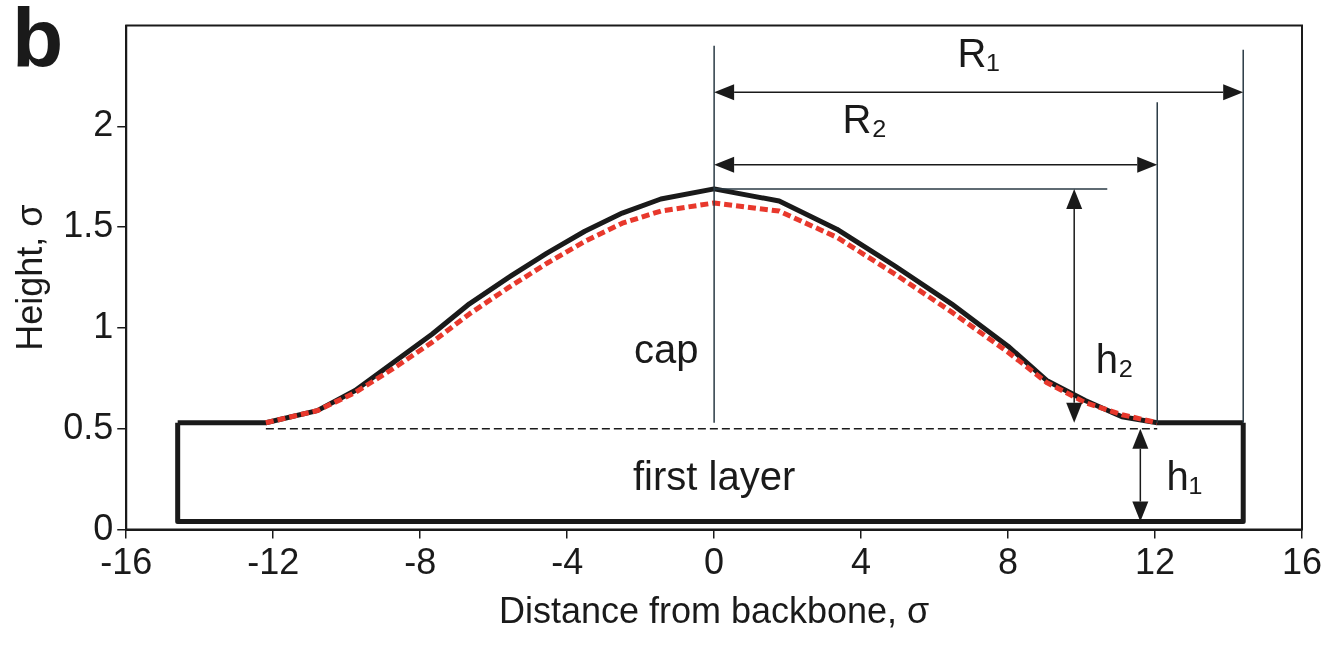  Describe the element at coordinates (88, 225) in the screenshot. I see `y-tick-label: 1.5` at that location.